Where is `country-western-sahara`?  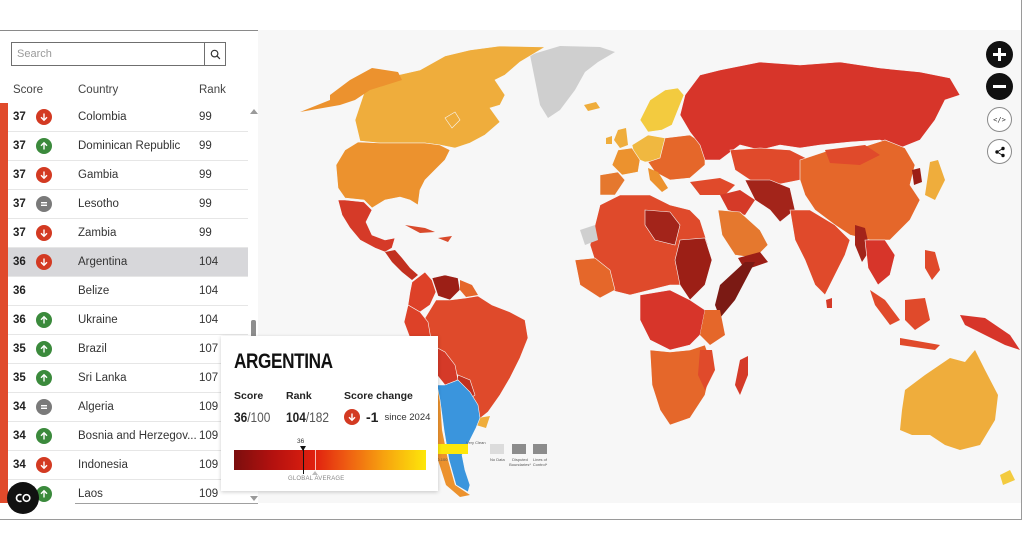 country-western-sahara is located at coordinates (589, 235).